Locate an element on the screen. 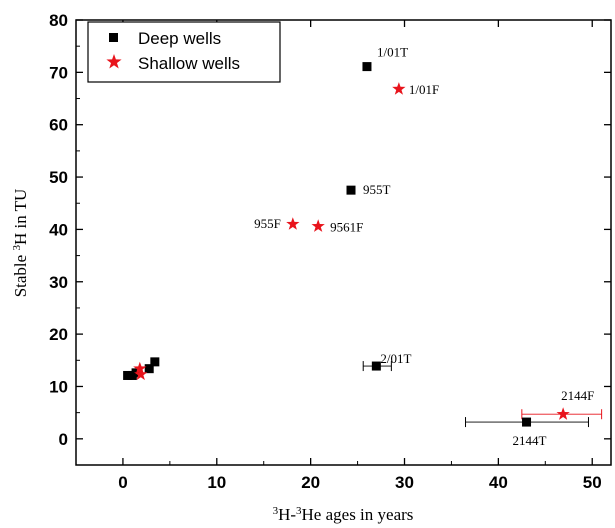 The height and width of the screenshot is (528, 615). x-axis-title-part1: H- is located at coordinates (287, 514).